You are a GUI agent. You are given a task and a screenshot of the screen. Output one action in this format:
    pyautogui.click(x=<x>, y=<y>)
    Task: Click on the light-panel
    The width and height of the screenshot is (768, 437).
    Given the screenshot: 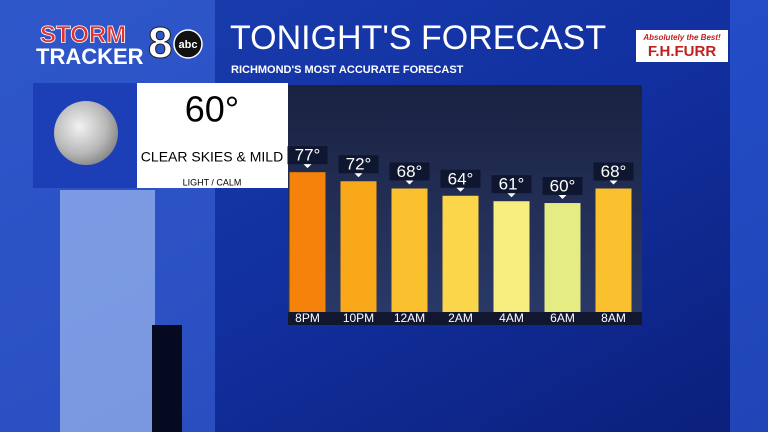 What is the action you would take?
    pyautogui.click(x=107, y=311)
    